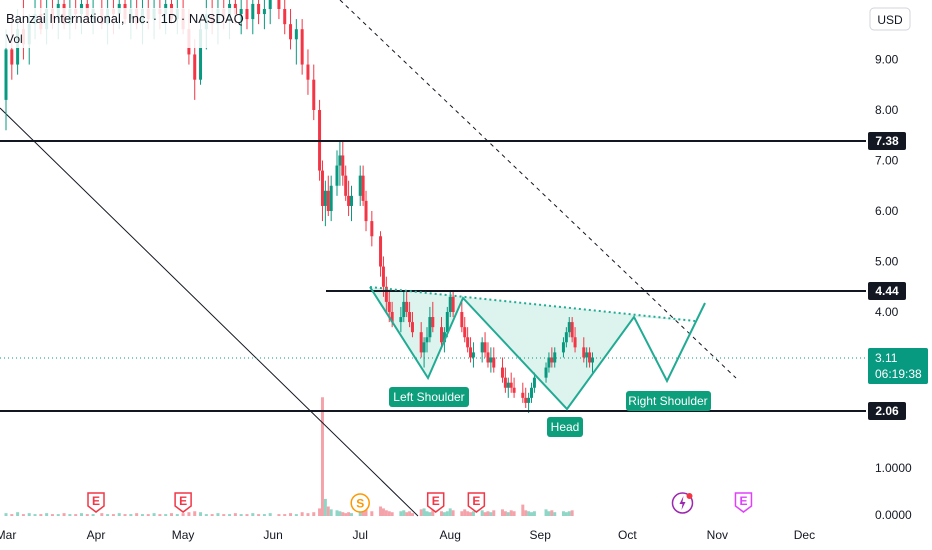  What do you see at coordinates (565, 427) in the screenshot?
I see `head-label: Head` at bounding box center [565, 427].